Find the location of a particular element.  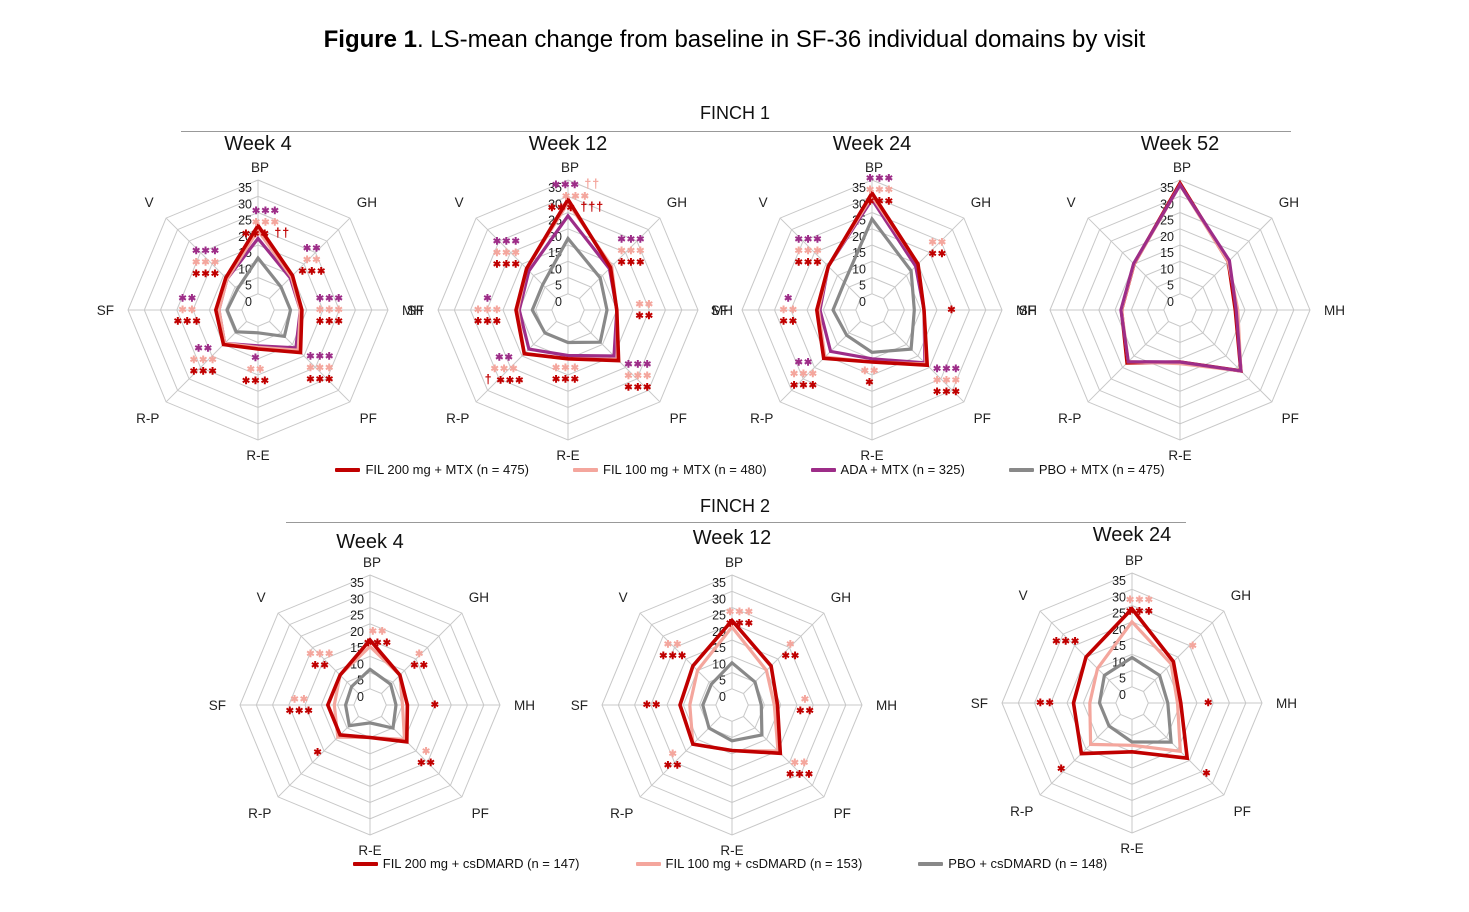

tick-label: 30 is located at coordinates (245, 204).